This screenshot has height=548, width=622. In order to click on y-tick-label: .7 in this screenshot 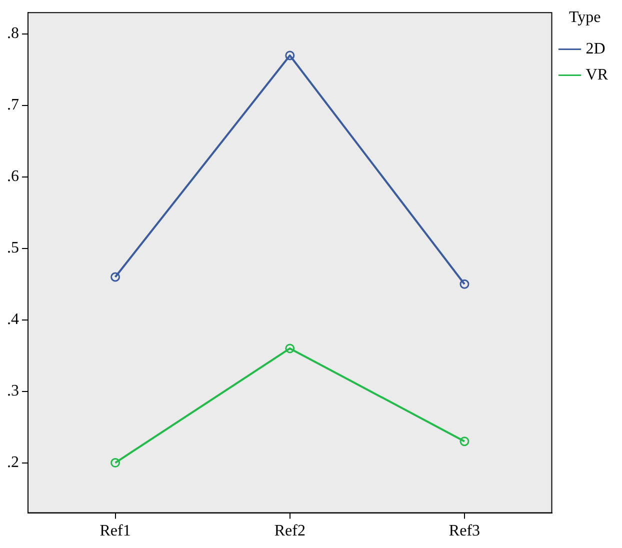, I will do `click(13, 105)`.